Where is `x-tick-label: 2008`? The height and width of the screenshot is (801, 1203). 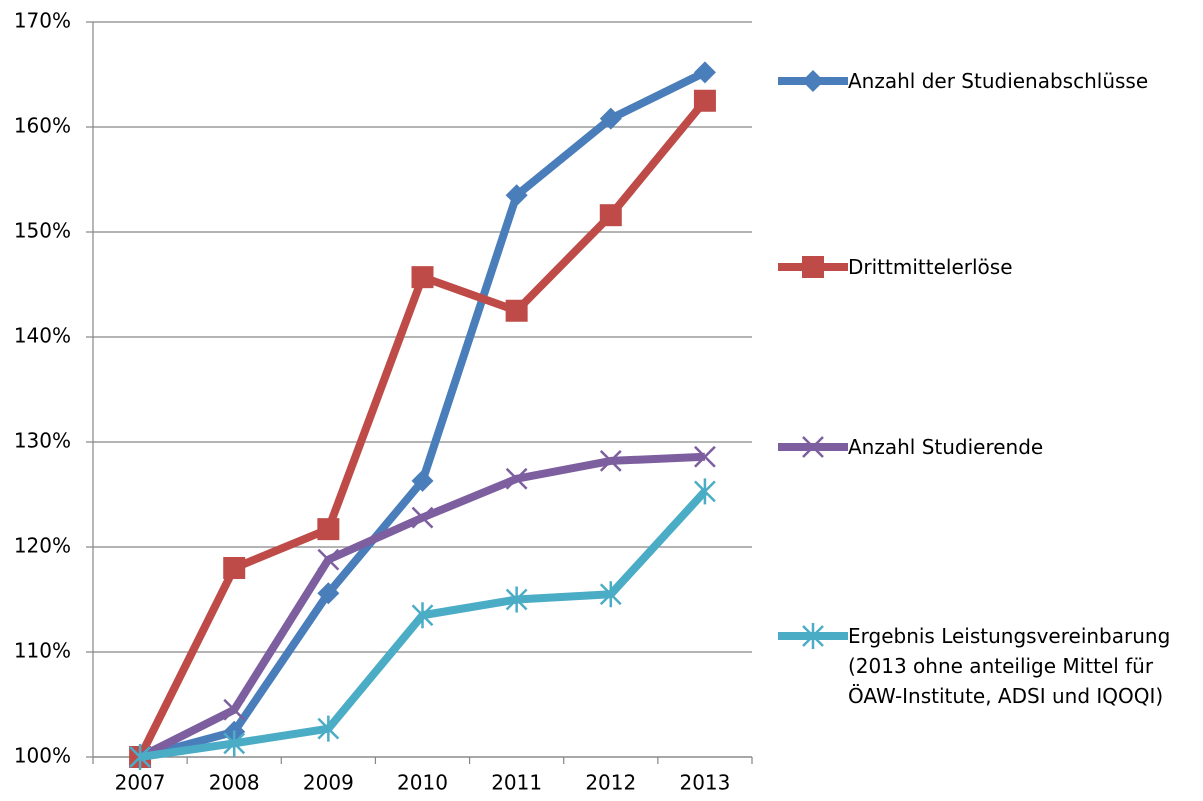 x-tick-label: 2008 is located at coordinates (234, 783).